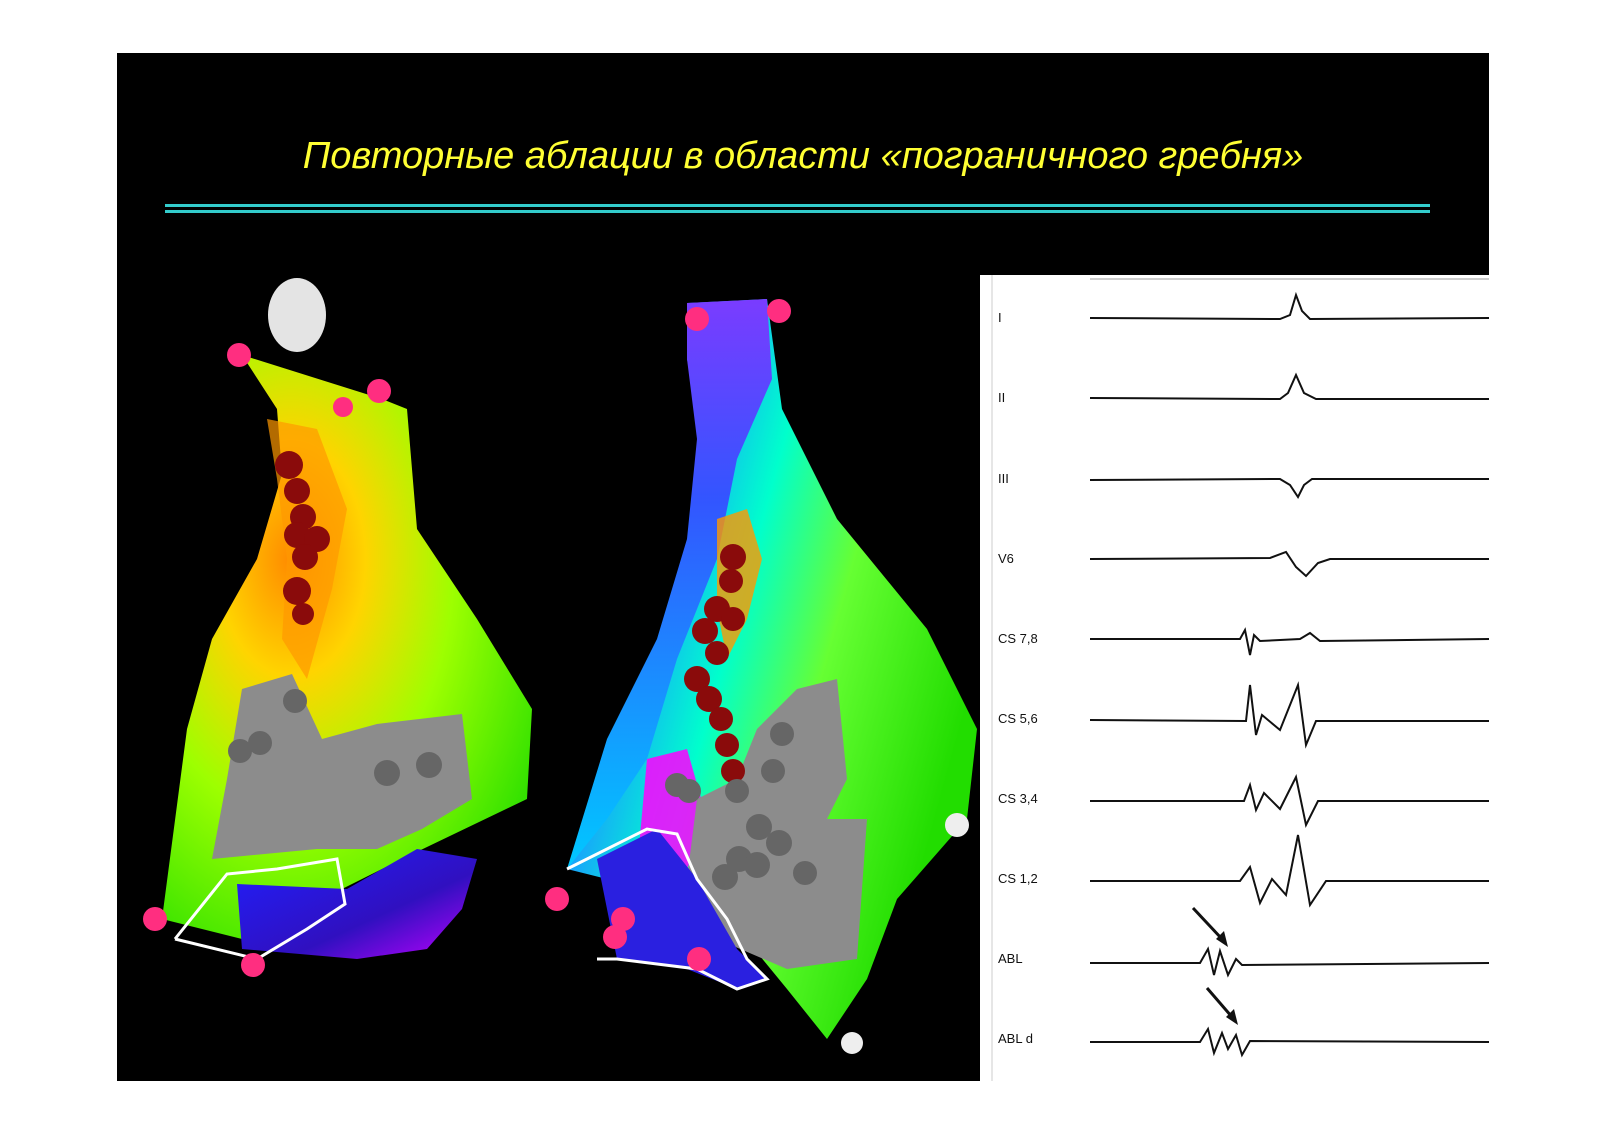  I want to click on lead-label-CS-3-4: CS 3,4, so click(1018, 798).